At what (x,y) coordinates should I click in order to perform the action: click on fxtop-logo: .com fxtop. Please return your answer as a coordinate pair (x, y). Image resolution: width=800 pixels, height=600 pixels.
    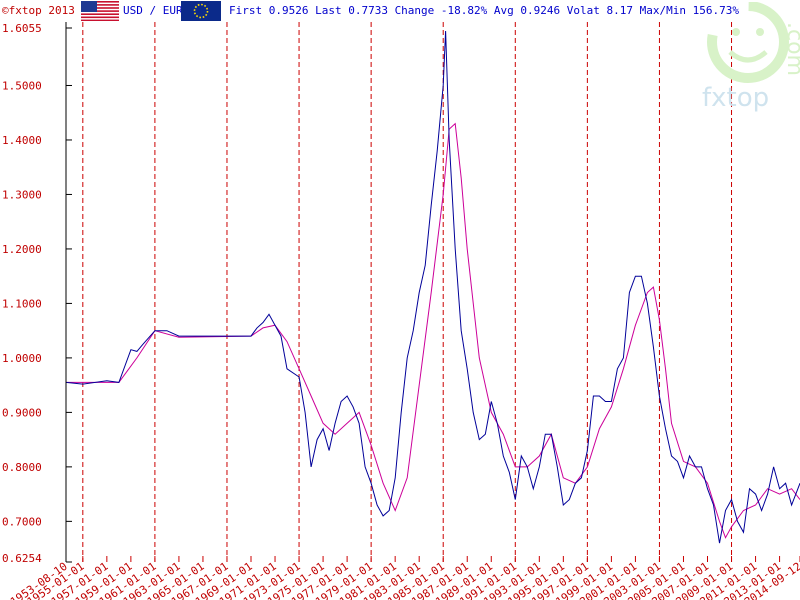
    Looking at the image, I should click on (750, 57).